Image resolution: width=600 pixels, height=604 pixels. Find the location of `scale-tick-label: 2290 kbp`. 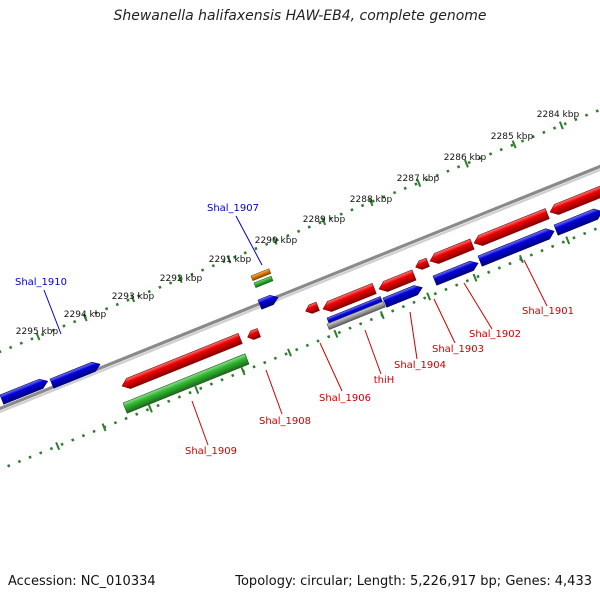

scale-tick-label: 2290 kbp is located at coordinates (276, 241).